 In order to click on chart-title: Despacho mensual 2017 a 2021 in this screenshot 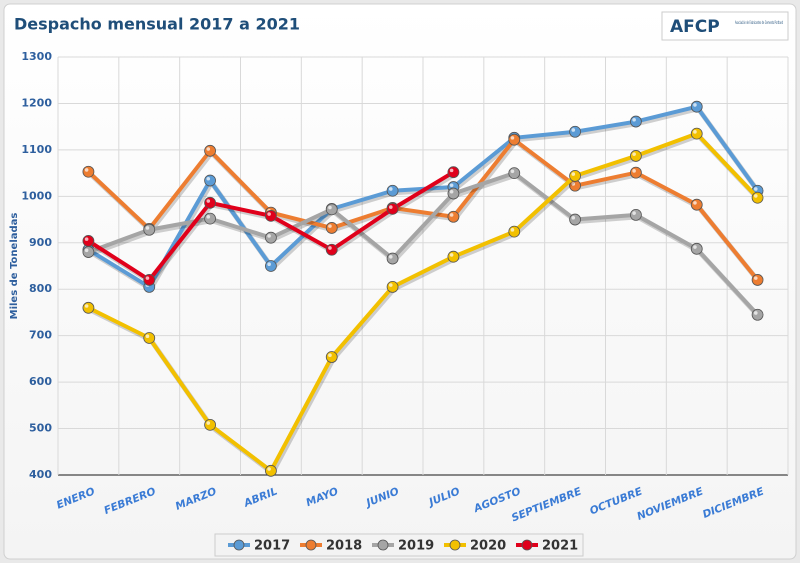, I will do `click(157, 24)`.